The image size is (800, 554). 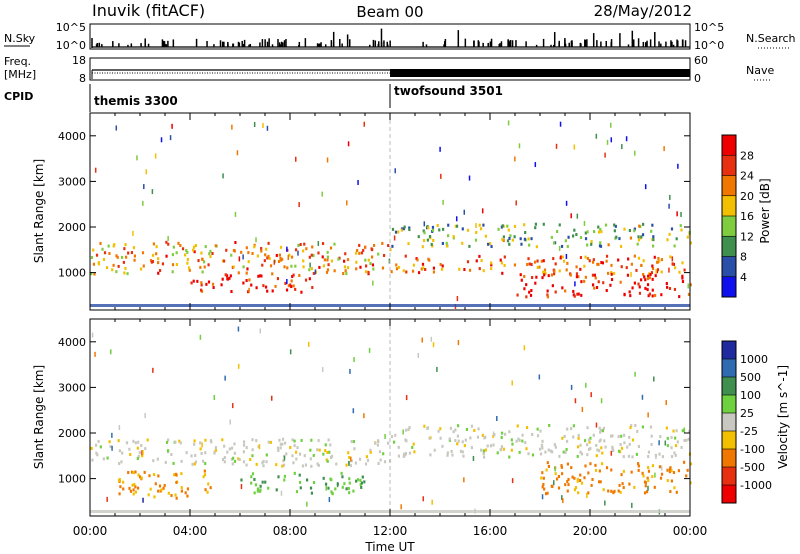 What do you see at coordinates (390, 531) in the screenshot?
I see `time-axis-labels: 00:00 04:00 08:00 12:00 16:00 20:00 00:00` at bounding box center [390, 531].